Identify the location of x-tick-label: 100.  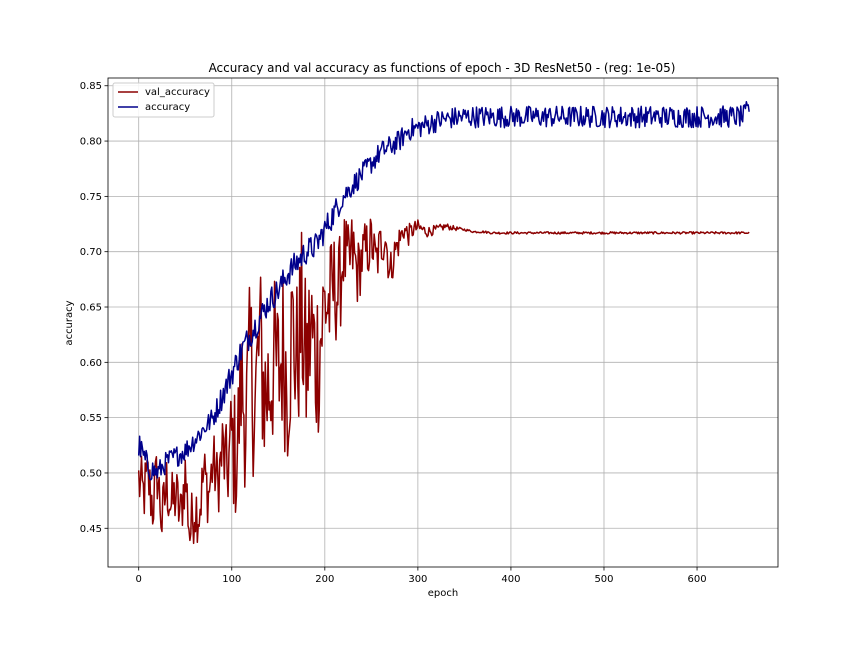
(231, 579).